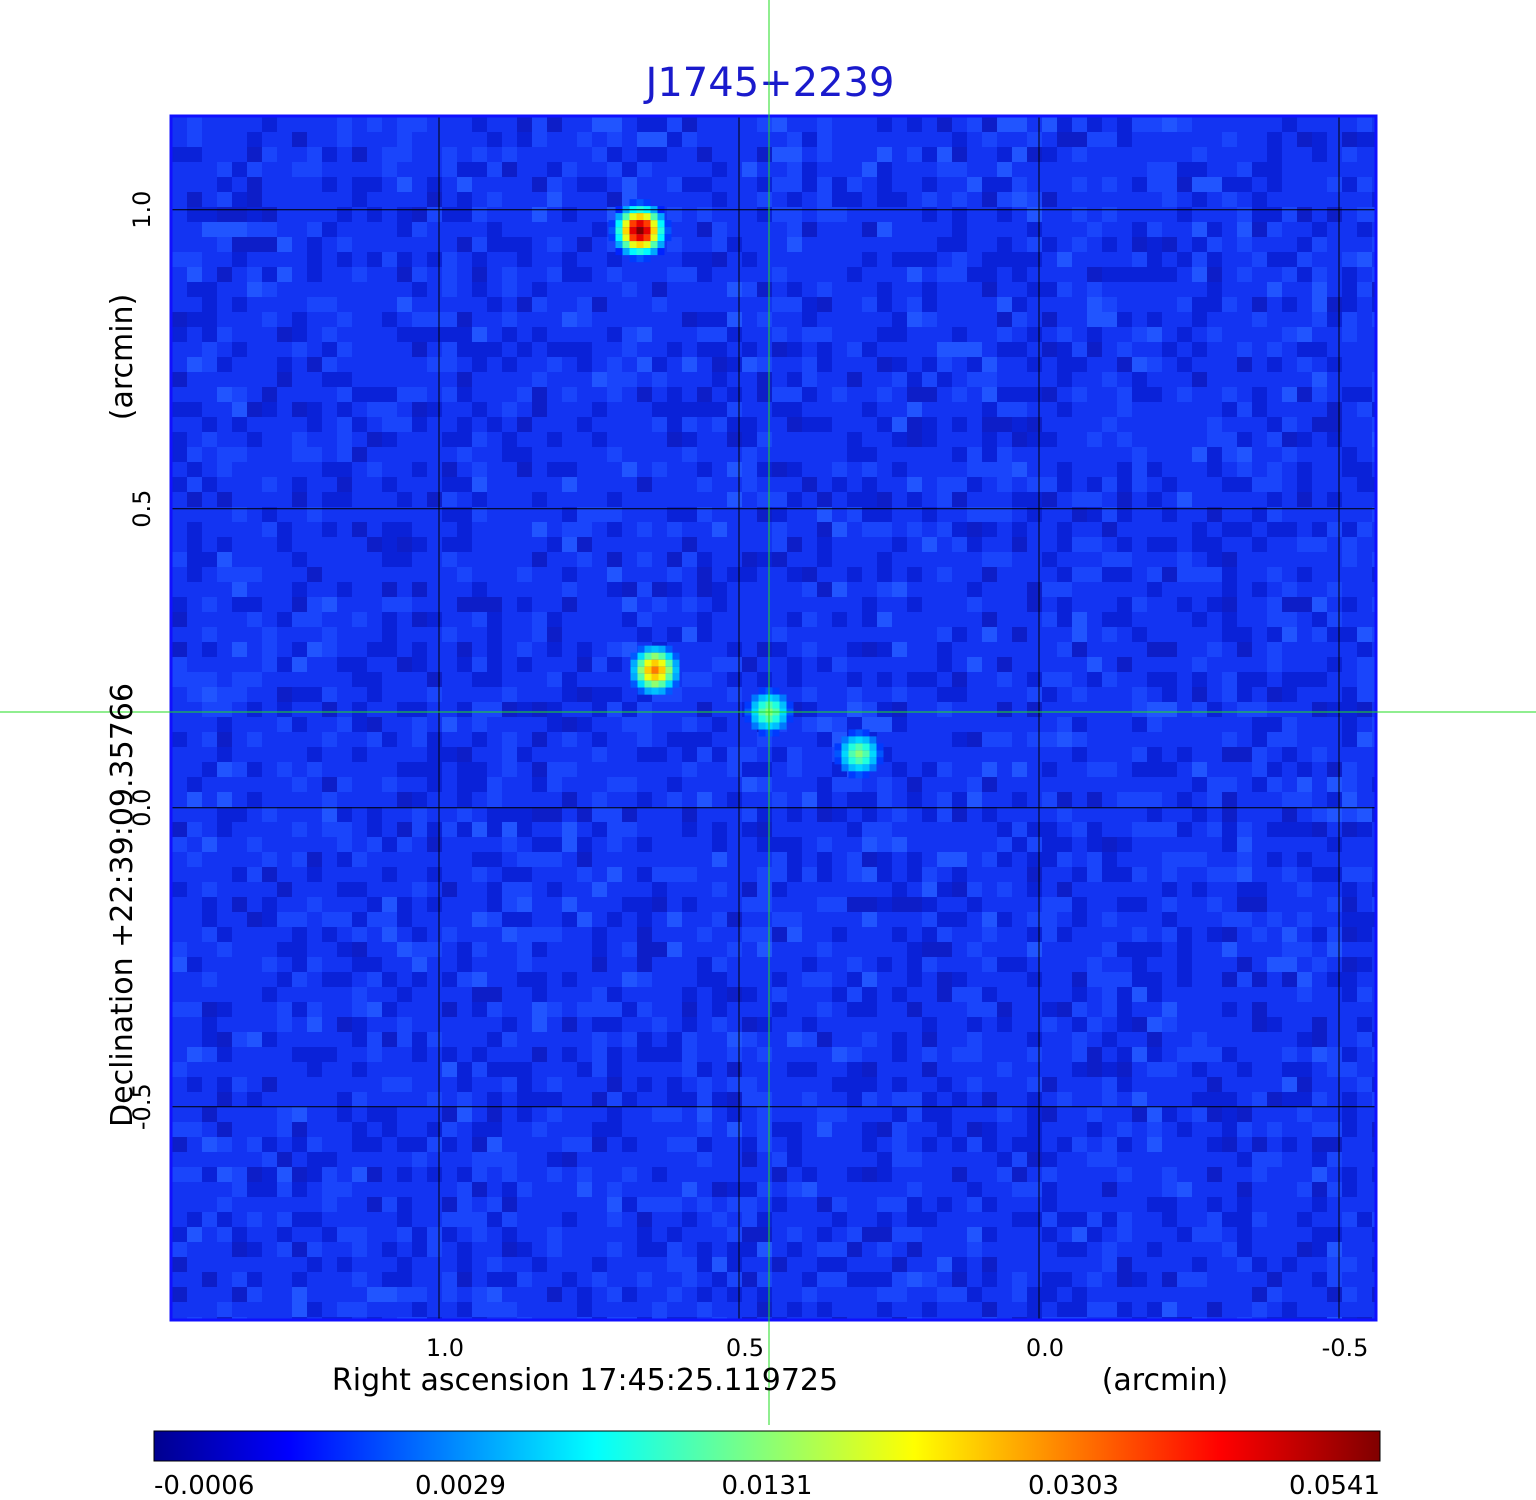  Describe the element at coordinates (142, 210) in the screenshot. I see `y-tick-label: 1.0` at that location.